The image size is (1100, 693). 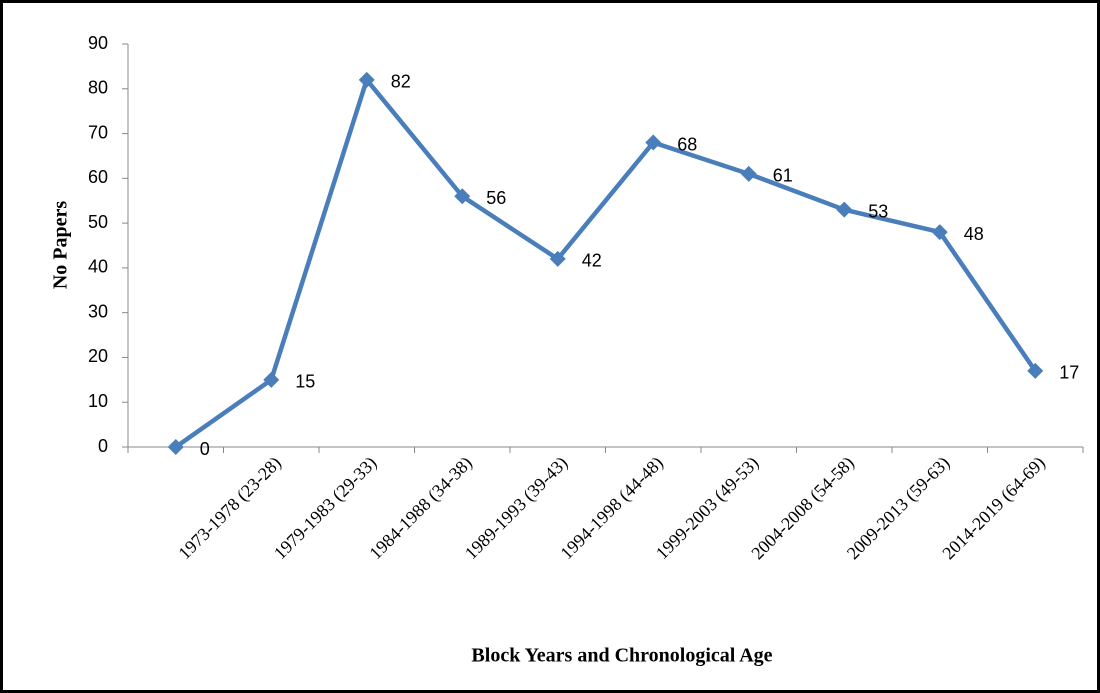 What do you see at coordinates (98, 88) in the screenshot?
I see `y-tick-label: 80` at bounding box center [98, 88].